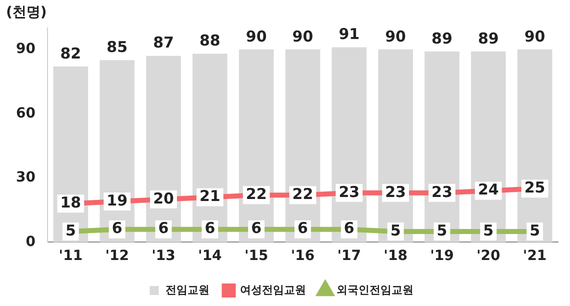 Image resolution: width=570 pixels, height=306 pixels. I want to click on data-label: 85, so click(117, 47).